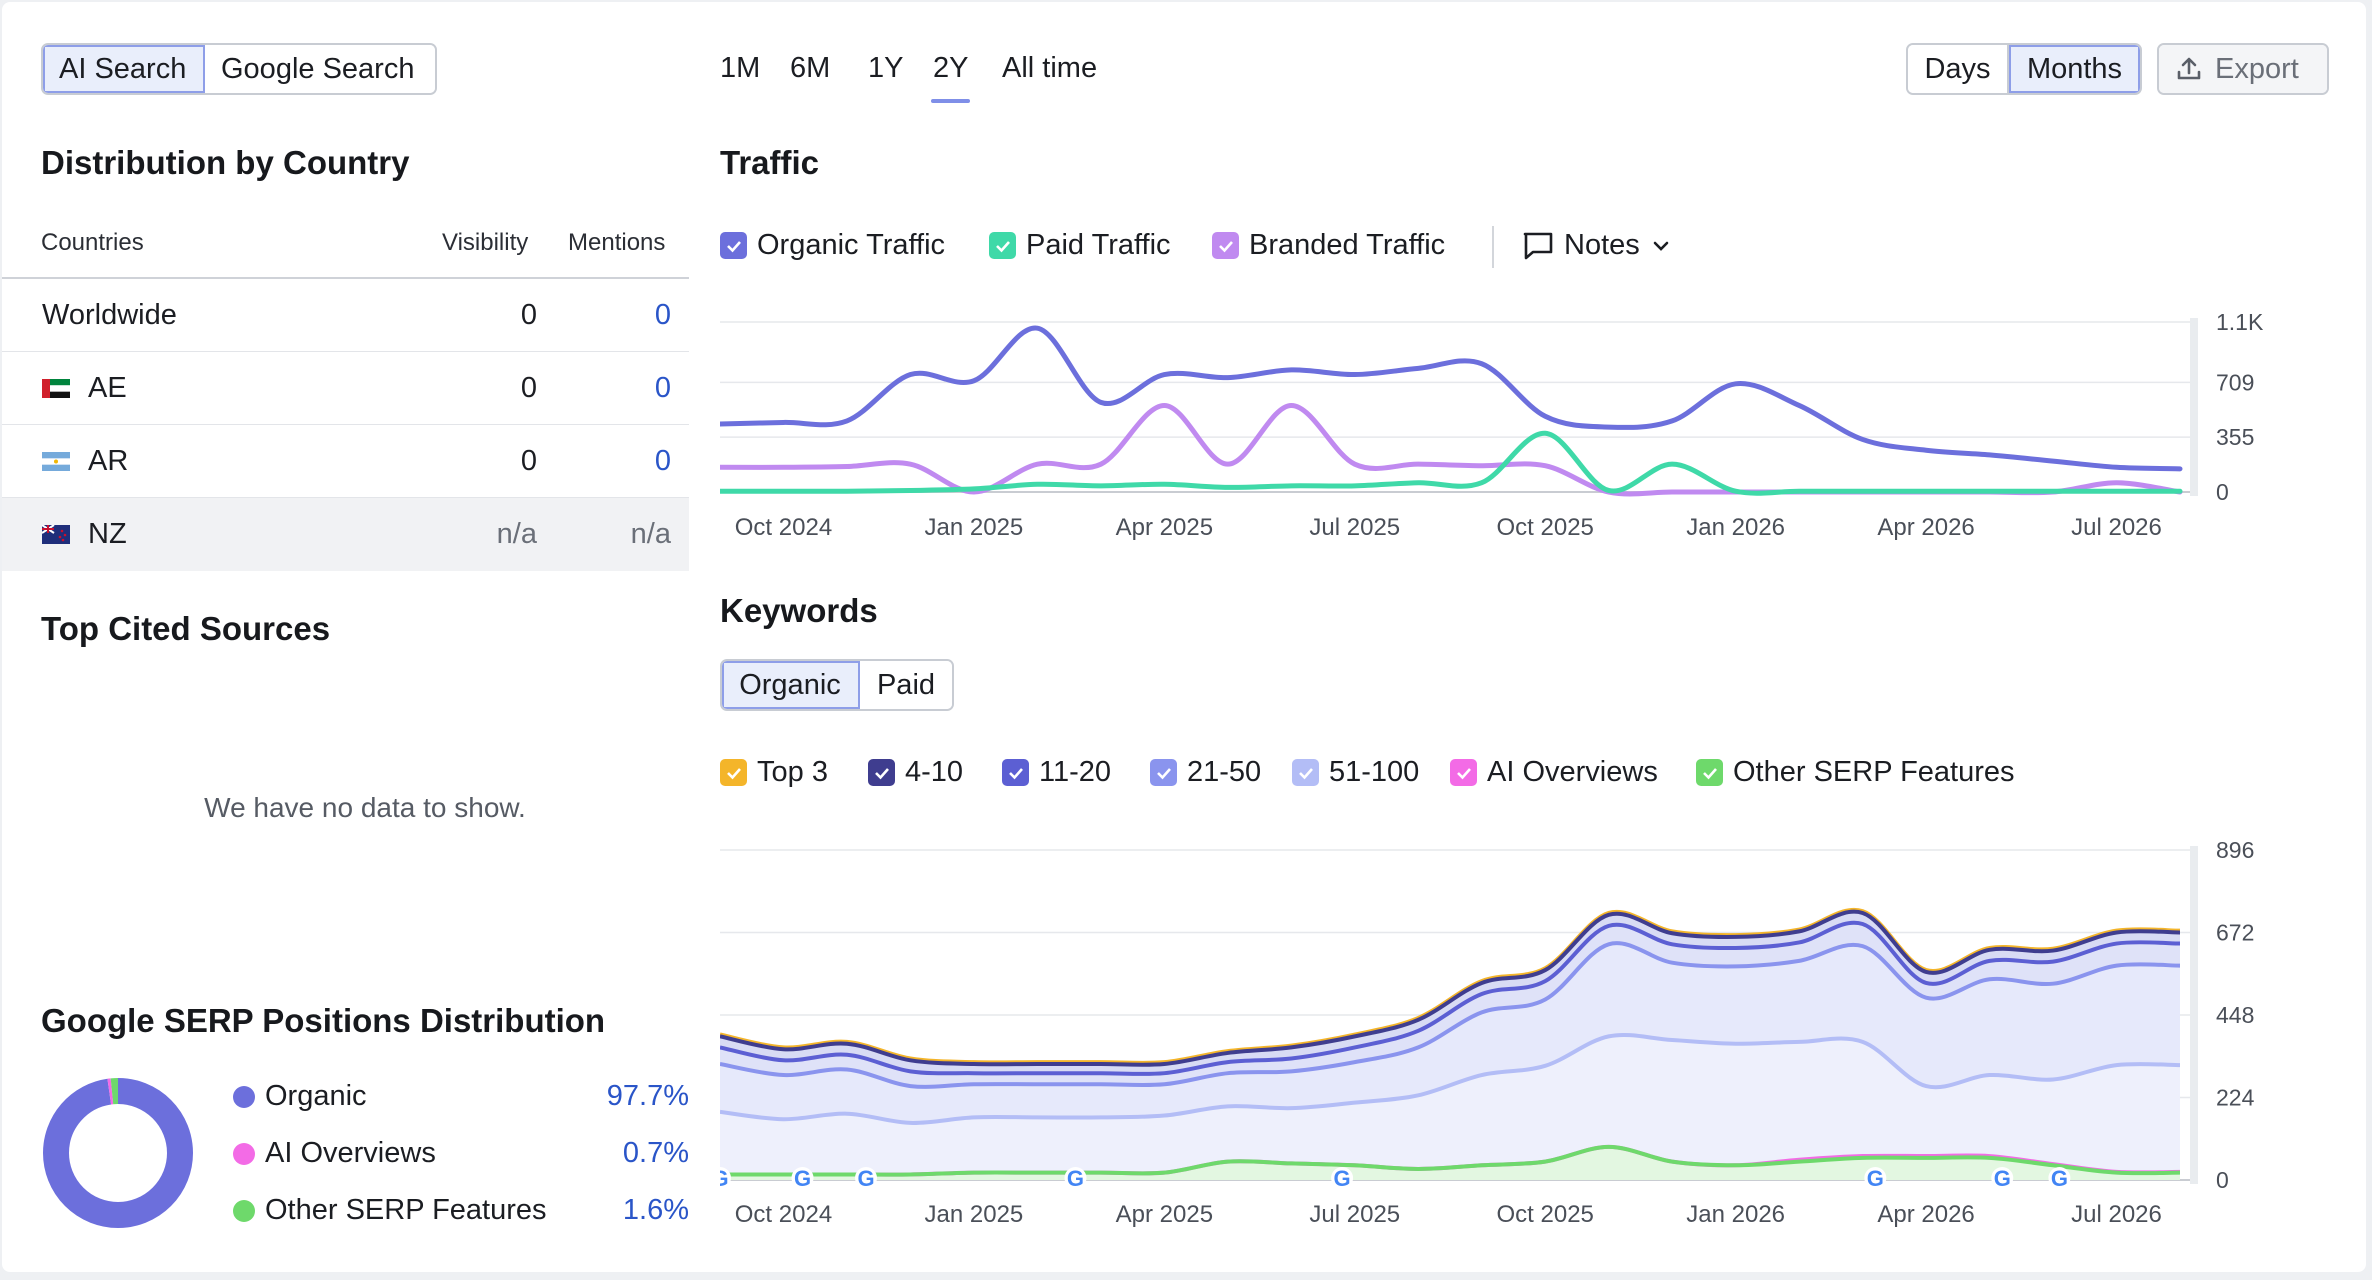  Describe the element at coordinates (1224, 772) in the screenshot. I see `legend-label: 21-50` at that location.